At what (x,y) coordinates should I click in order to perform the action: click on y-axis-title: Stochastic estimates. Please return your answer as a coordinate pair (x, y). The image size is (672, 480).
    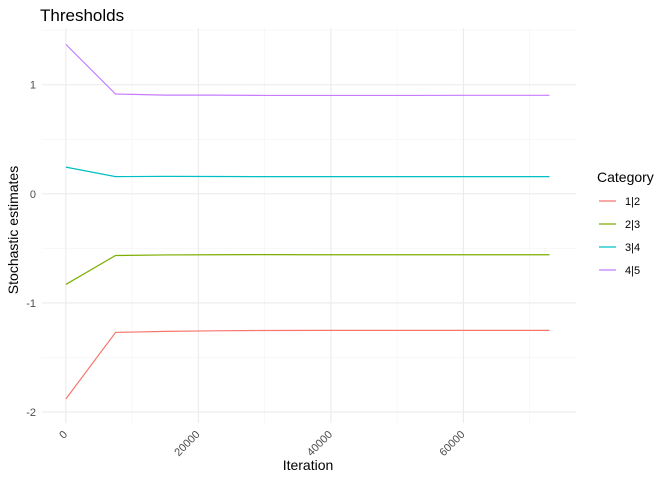
    Looking at the image, I should click on (13, 230).